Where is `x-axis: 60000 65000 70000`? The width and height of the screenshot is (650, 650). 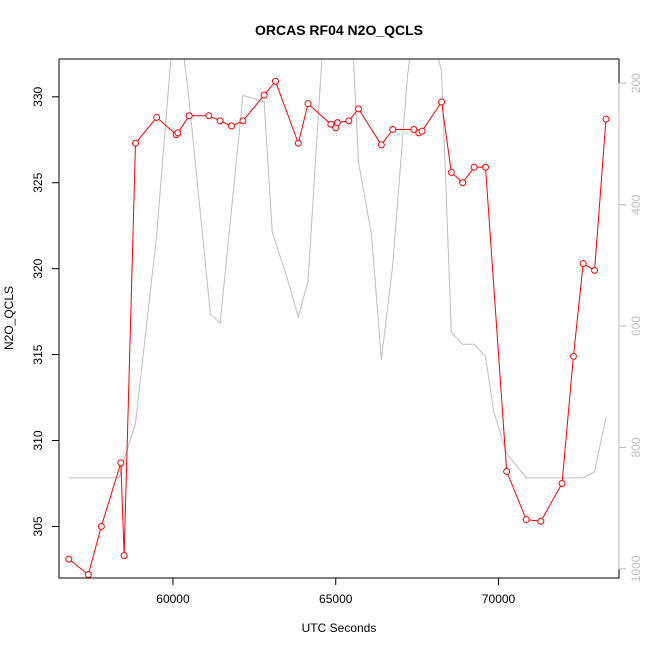 x-axis: 60000 65000 70000 is located at coordinates (336, 591).